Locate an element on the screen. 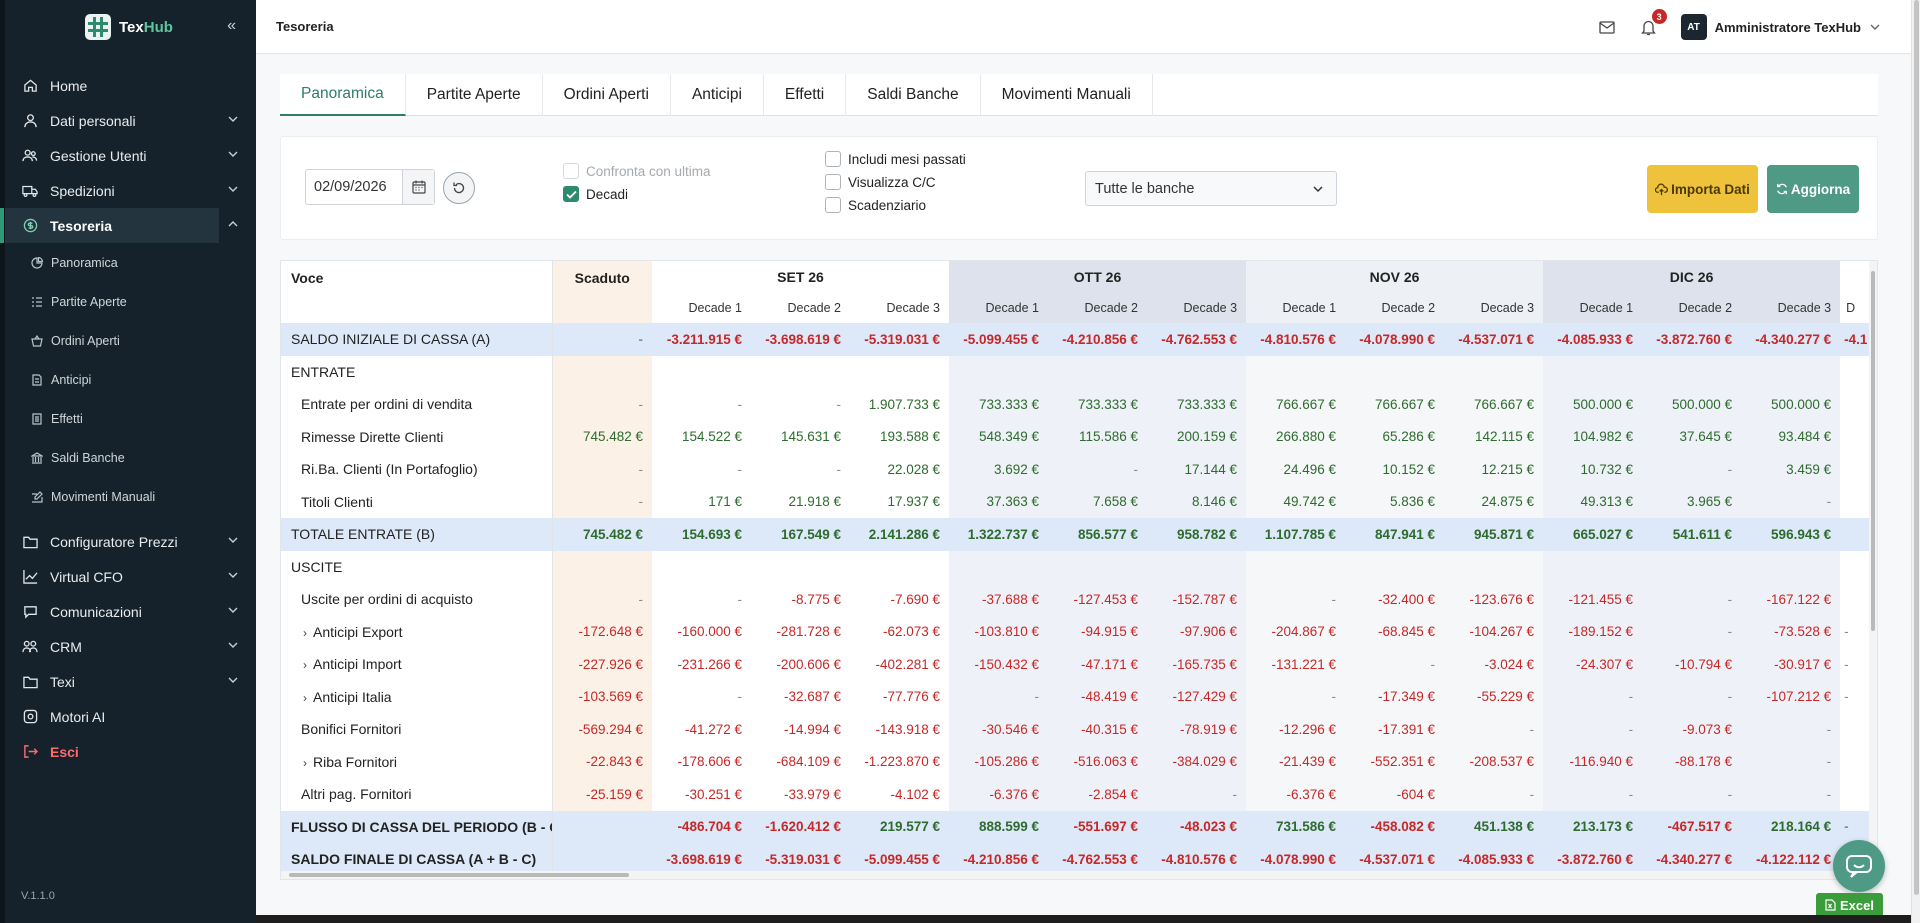 The image size is (1920, 923). sidebar-item-gestione-utenti: Gestione Utenti is located at coordinates (130, 155).